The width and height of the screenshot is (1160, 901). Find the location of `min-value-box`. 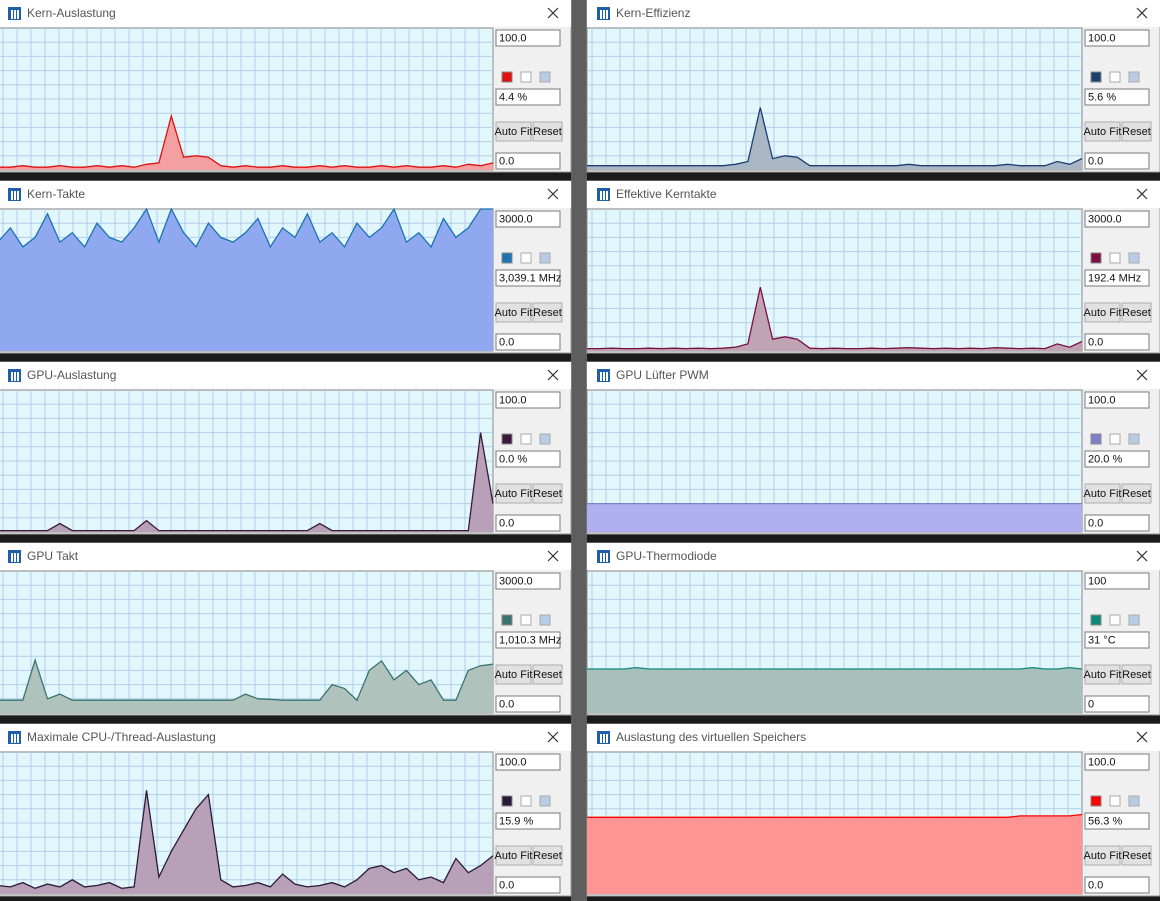

min-value-box is located at coordinates (528, 523).